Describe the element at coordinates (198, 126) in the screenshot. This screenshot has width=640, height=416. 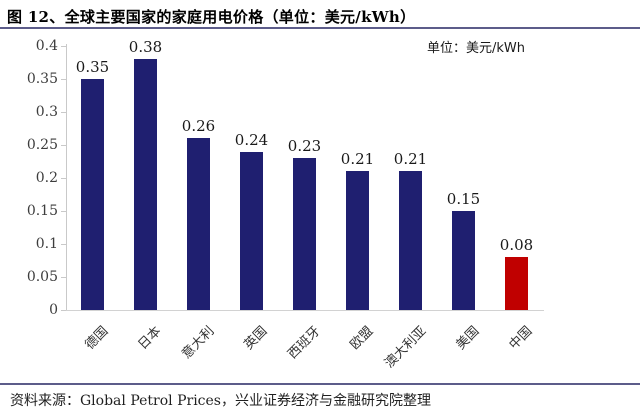
I see `bar-value-label: 0.26` at that location.